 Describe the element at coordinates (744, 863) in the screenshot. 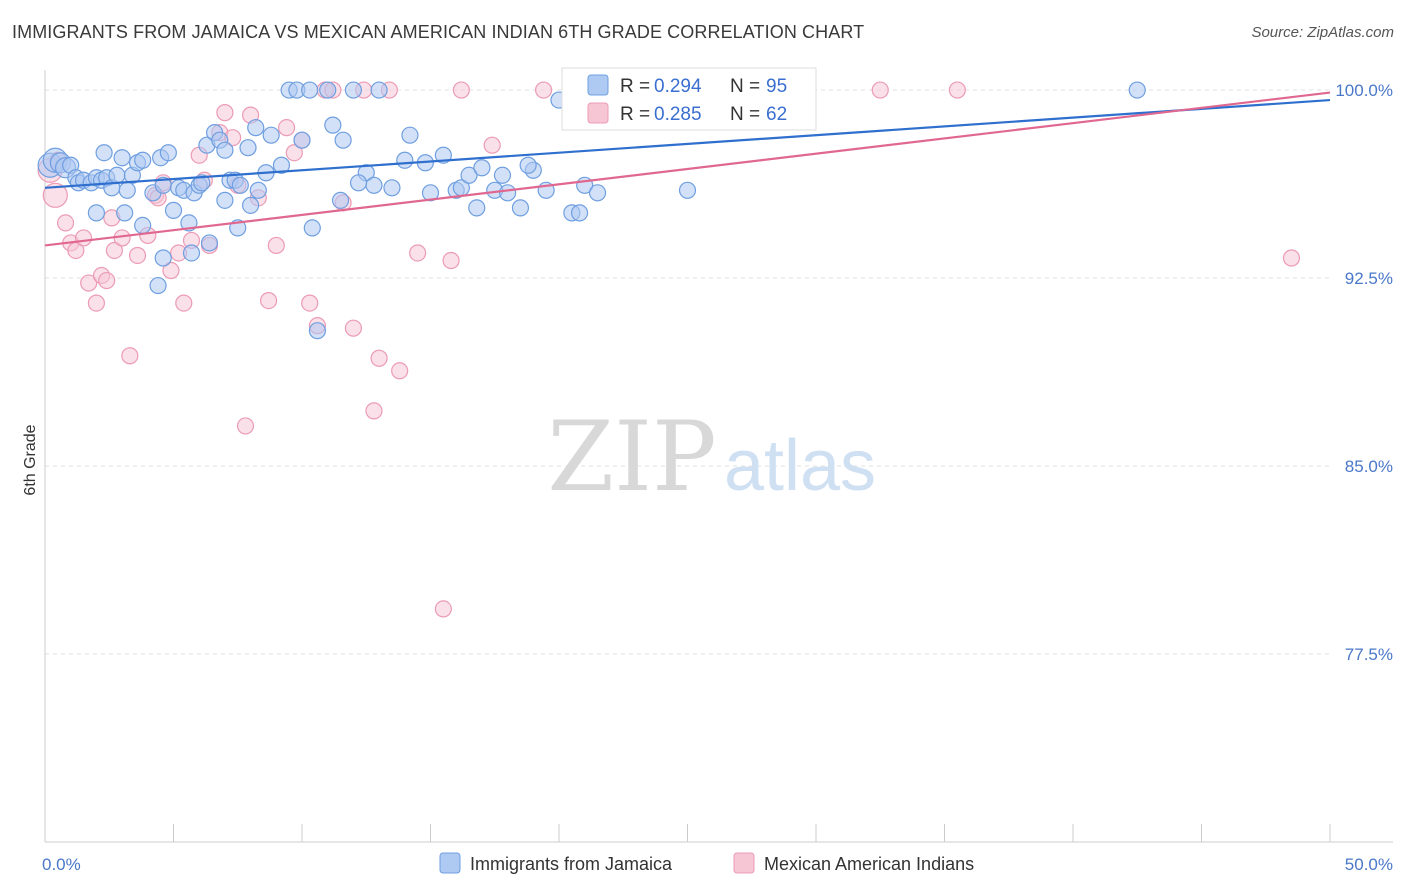

I see `bottom-legend-swatch-mexican` at that location.